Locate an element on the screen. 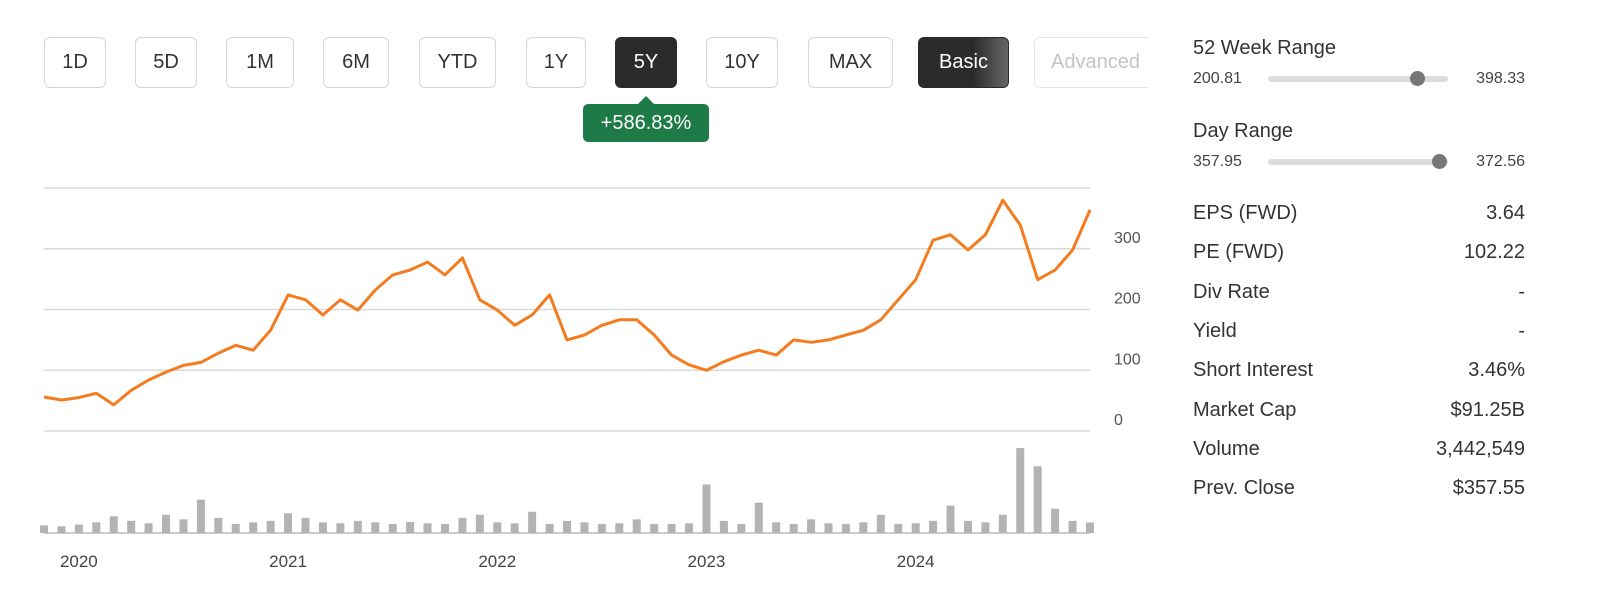 The image size is (1600, 605). x-tick-label: 2022 is located at coordinates (497, 561).